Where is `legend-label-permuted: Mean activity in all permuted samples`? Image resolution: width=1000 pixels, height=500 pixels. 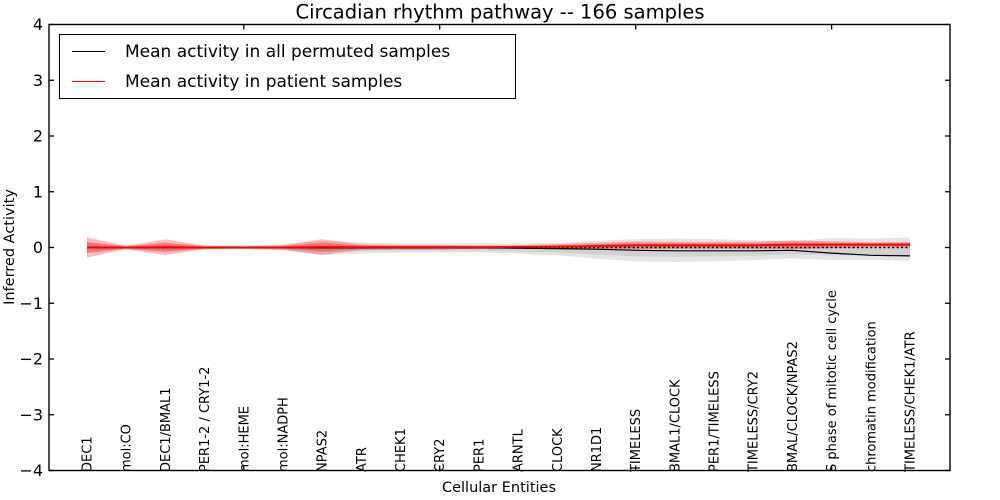 legend-label-permuted: Mean activity in all permuted samples is located at coordinates (288, 51).